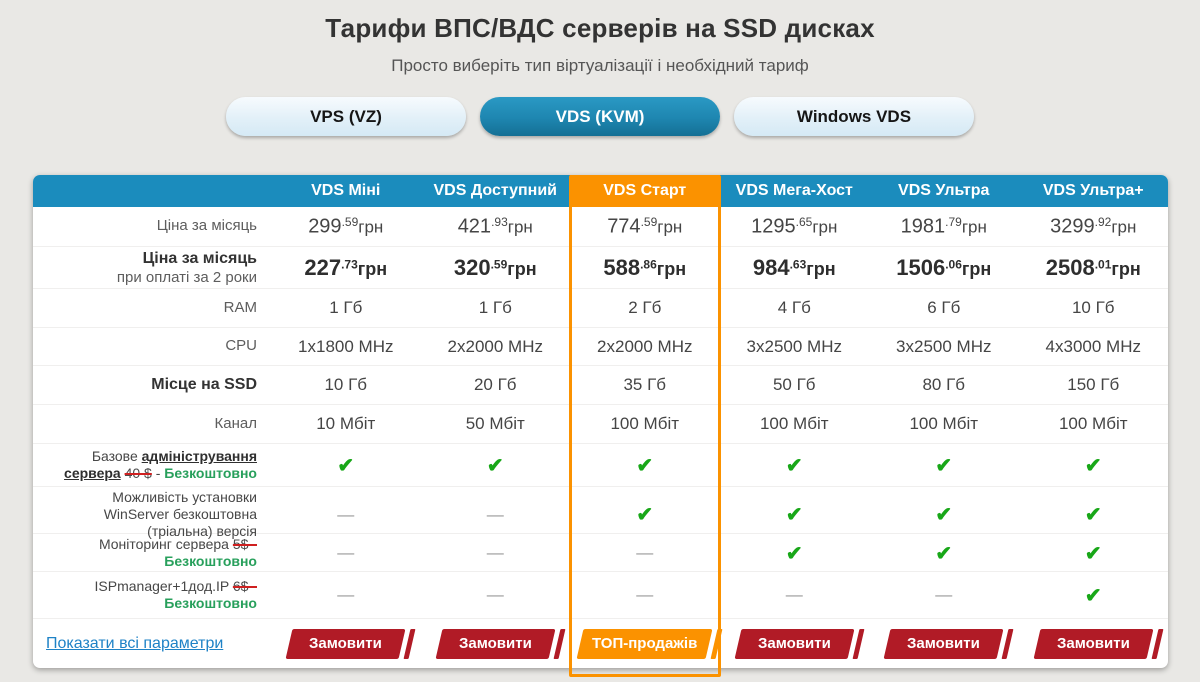  I want to click on row-label-sub: при оплаті за 2 роки, so click(186, 277).